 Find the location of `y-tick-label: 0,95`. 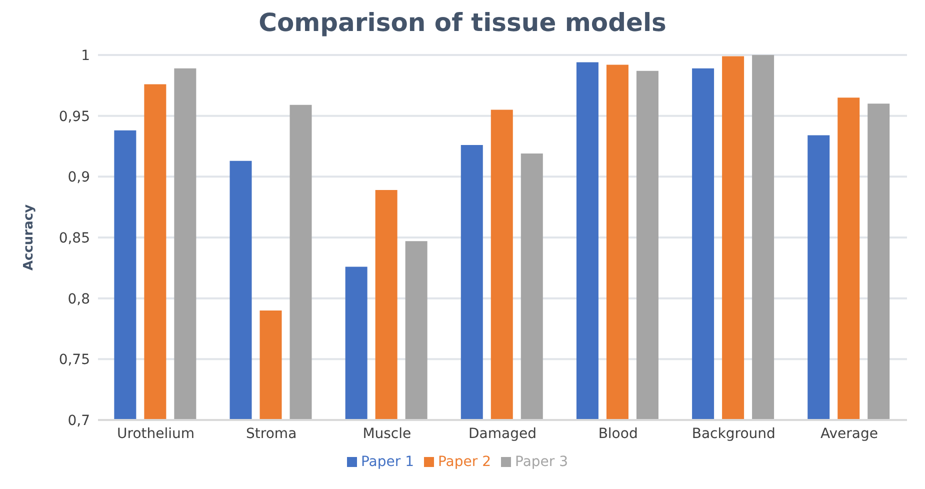

y-tick-label: 0,95 is located at coordinates (74, 116).